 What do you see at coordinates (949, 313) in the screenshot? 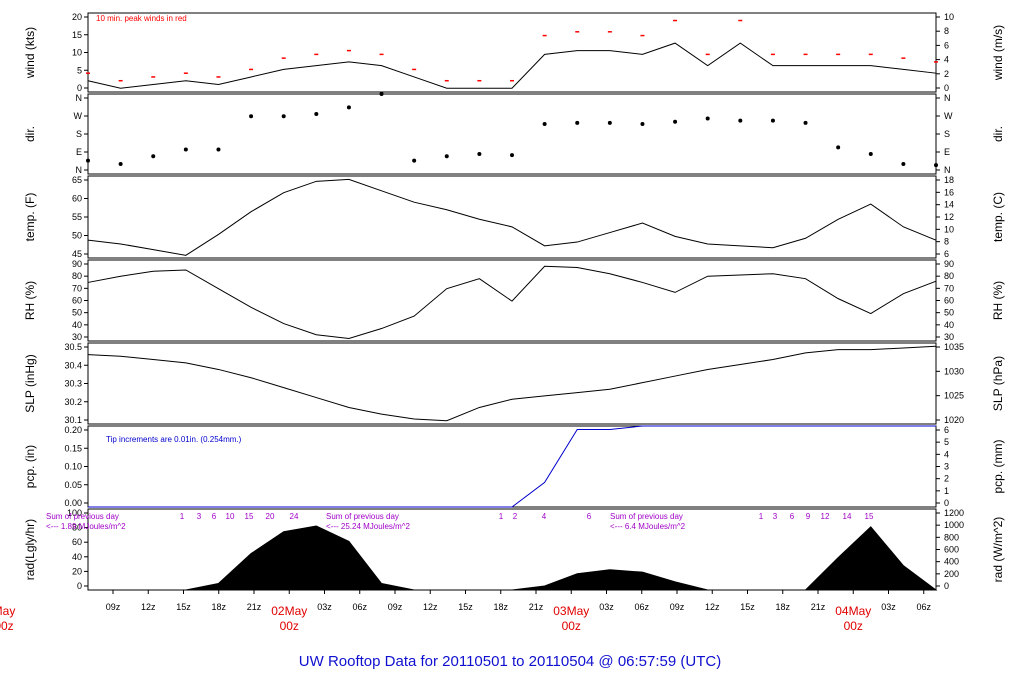
I see `right-tick-label: 50` at bounding box center [949, 313].